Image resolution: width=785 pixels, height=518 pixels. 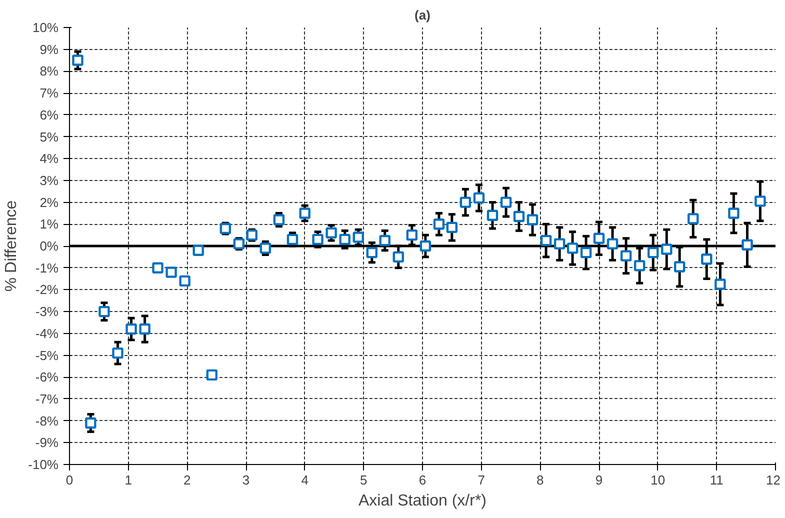 I want to click on x-tick-label: 2, so click(x=187, y=480).